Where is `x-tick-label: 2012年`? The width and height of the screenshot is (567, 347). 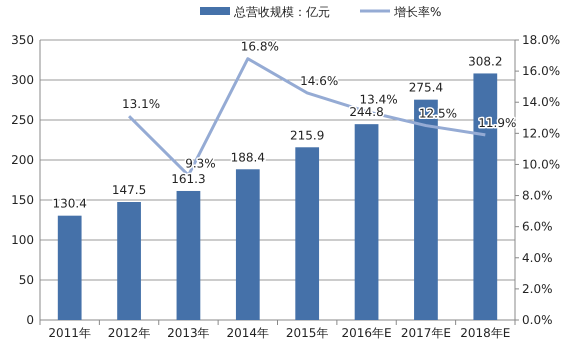
x-tick-label: 2012年 is located at coordinates (129, 333).